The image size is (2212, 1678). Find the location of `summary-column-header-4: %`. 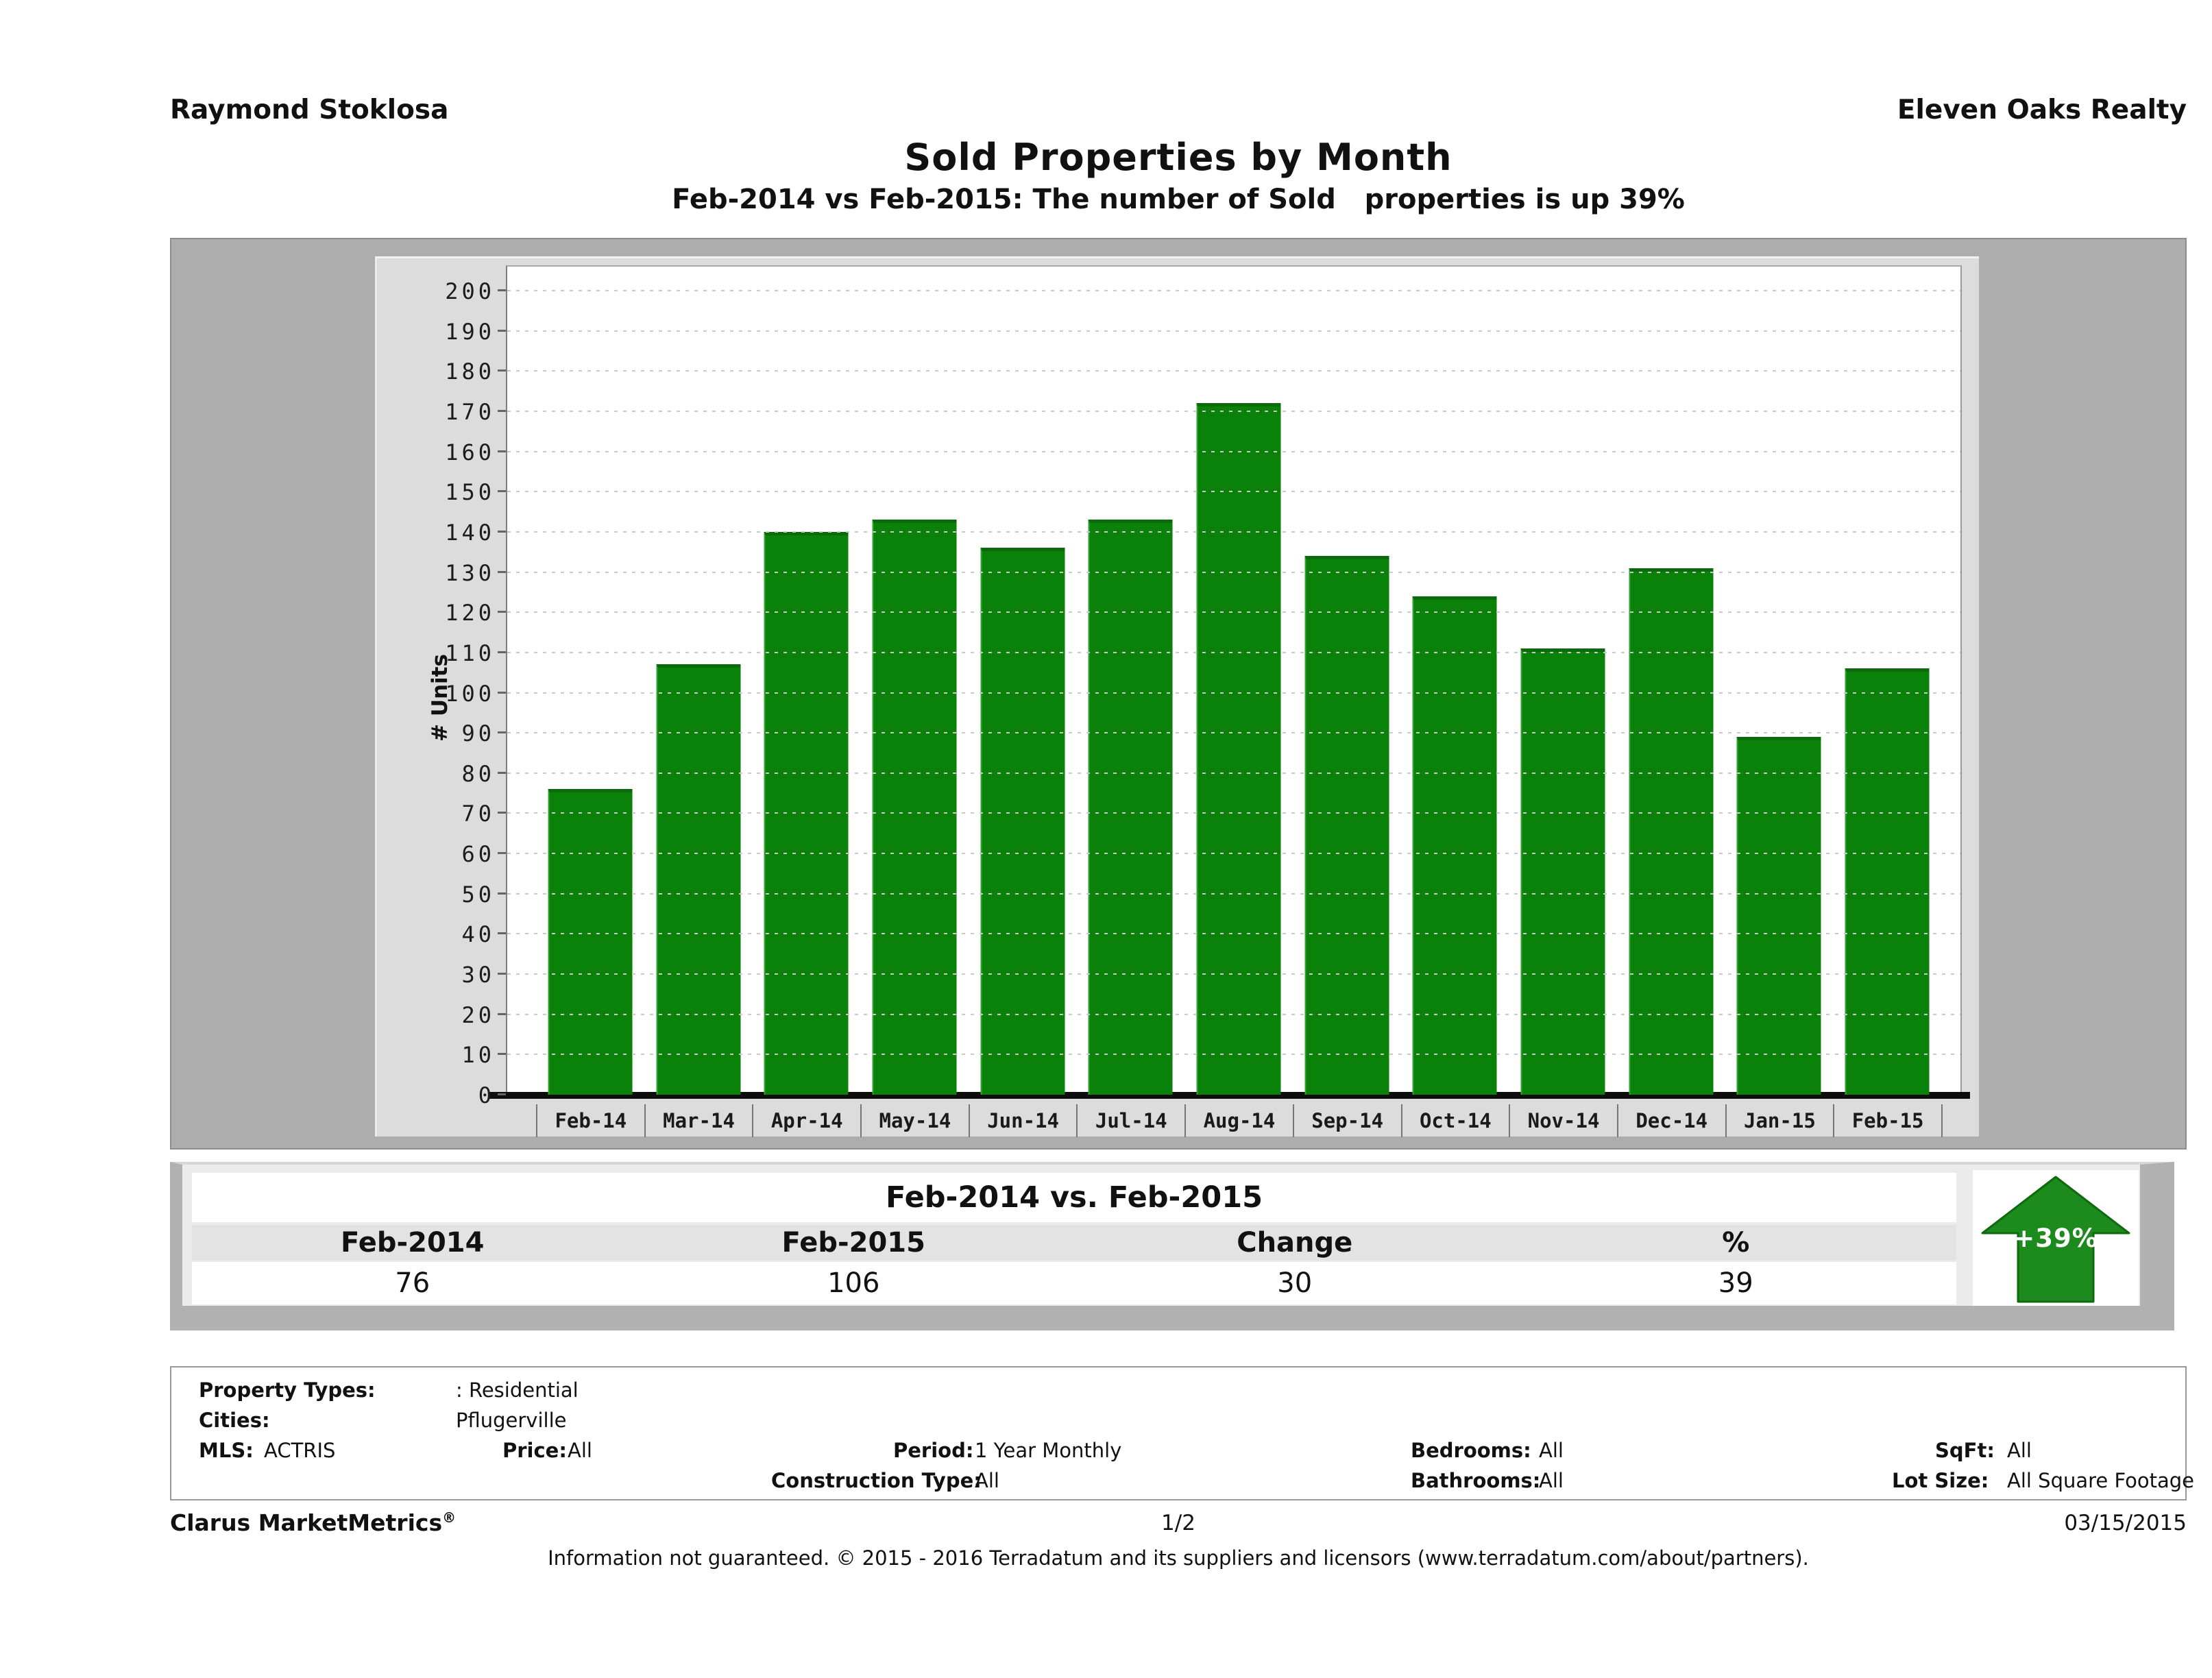

summary-column-header-4: % is located at coordinates (1736, 1242).